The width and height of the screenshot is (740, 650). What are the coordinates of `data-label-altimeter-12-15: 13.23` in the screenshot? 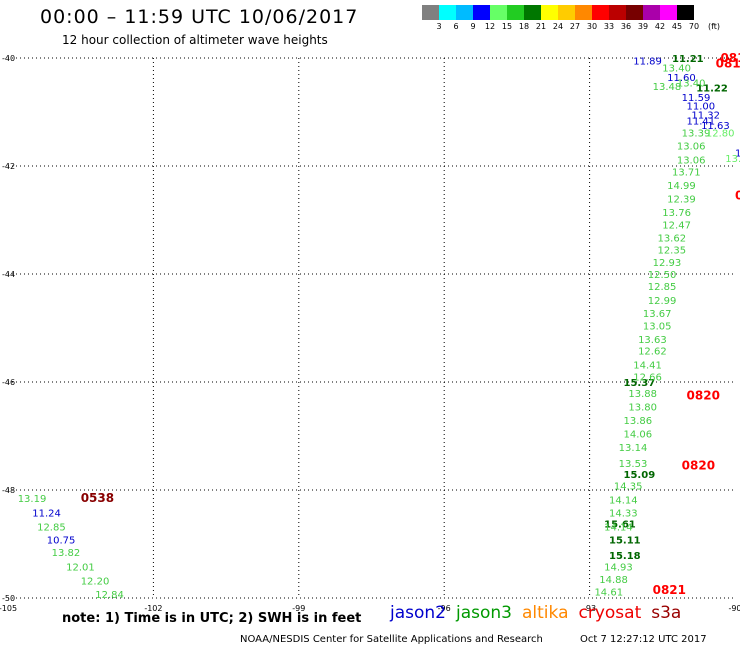 It's located at (732, 159).